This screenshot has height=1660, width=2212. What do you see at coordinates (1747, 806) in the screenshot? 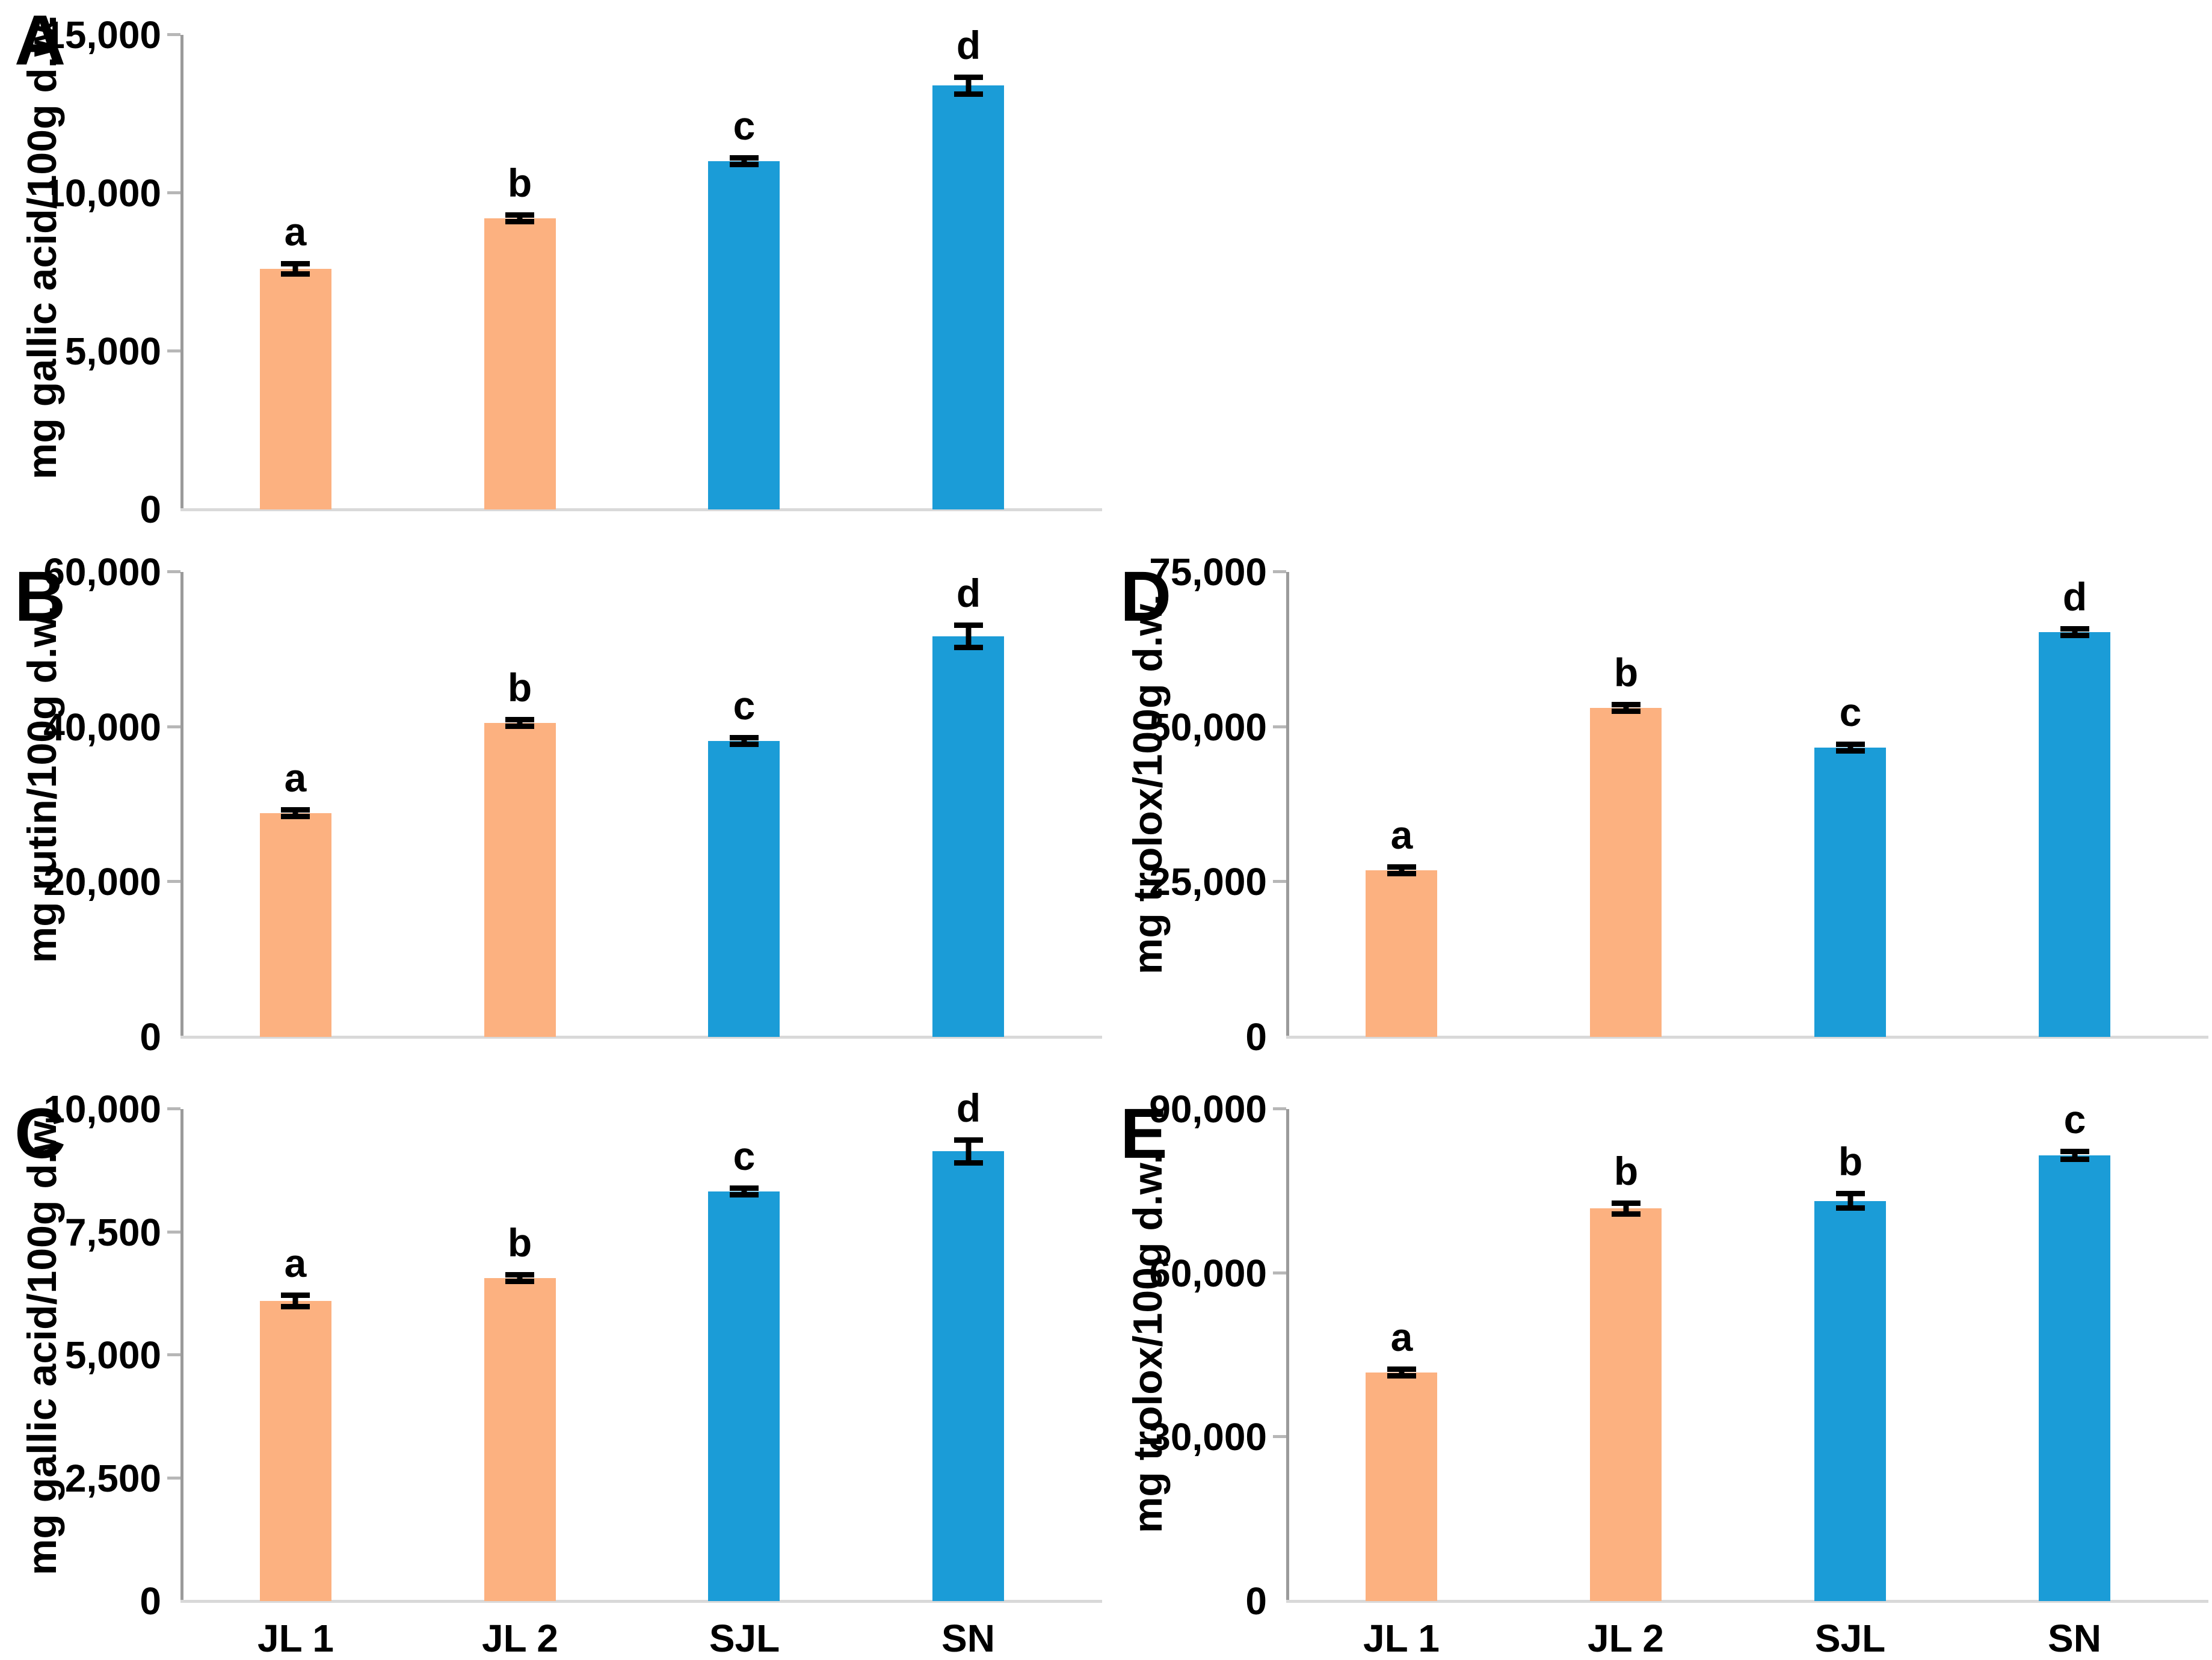
I see `plot-area-D: a b c d` at bounding box center [1747, 806].